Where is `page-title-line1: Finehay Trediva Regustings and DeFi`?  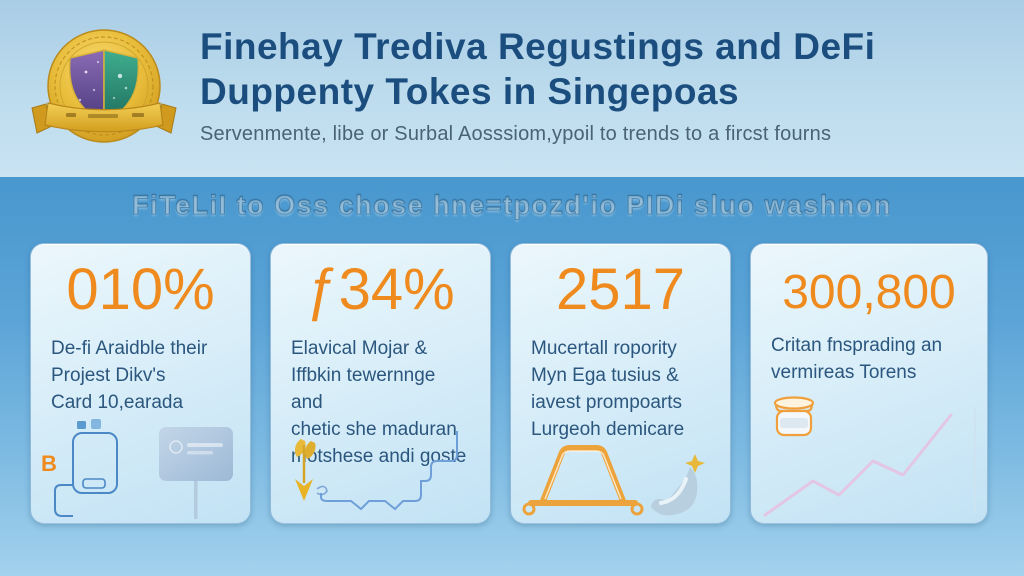
page-title-line1: Finehay Trediva Regustings and DeFi is located at coordinates (538, 46).